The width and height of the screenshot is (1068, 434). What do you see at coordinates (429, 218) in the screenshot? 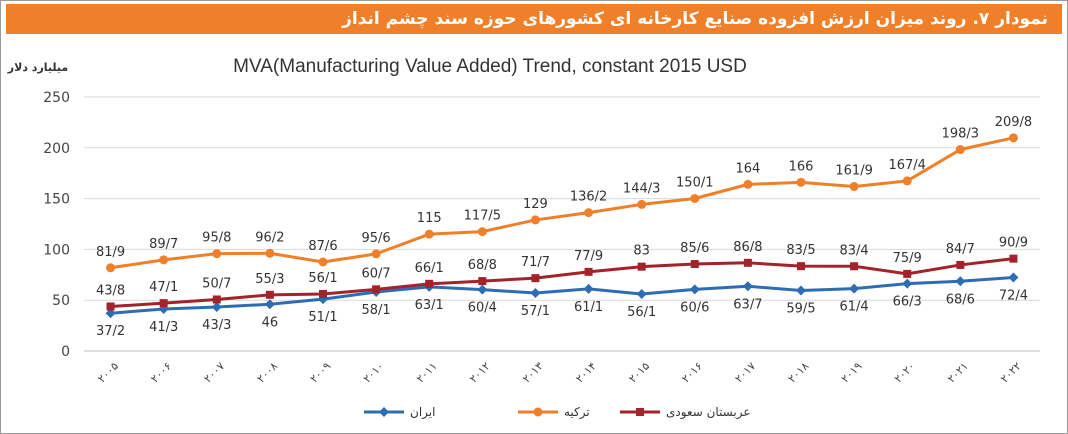
I see `data-label: 115` at bounding box center [429, 218].